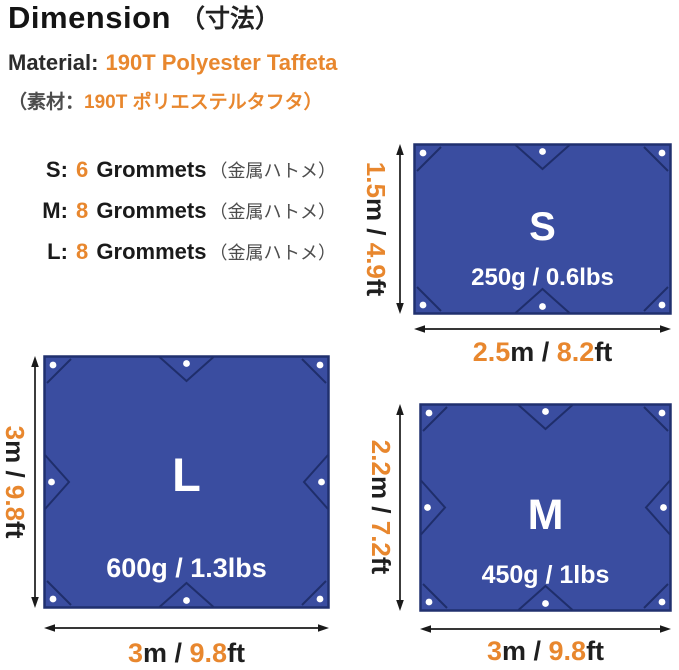 Image resolution: width=679 pixels, height=670 pixels. Describe the element at coordinates (208, 653) in the screenshot. I see `l-width-ft-value: 9.8` at that location.